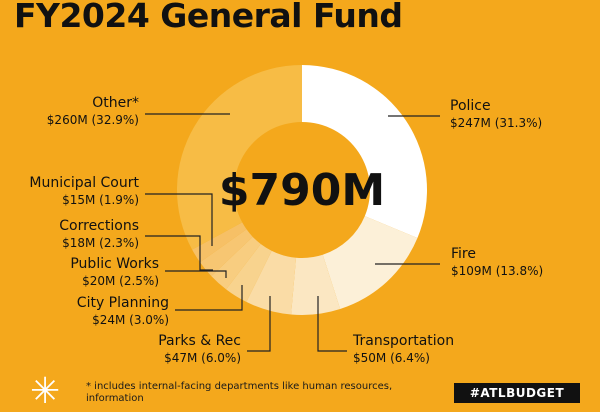 Image resolution: width=600 pixels, height=412 pixels. I want to click on slice-value-parks-rec: $47M (6.0%), so click(202, 358).